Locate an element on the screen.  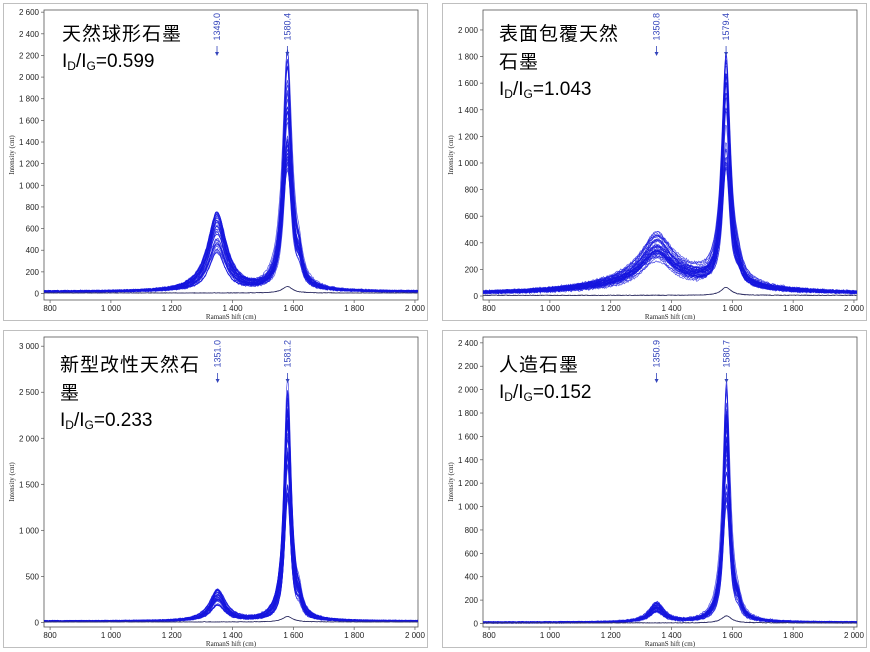
chart-annotation: 表面包覆天然石墨 ID/IG=1.043 is located at coordinates (564, 64).